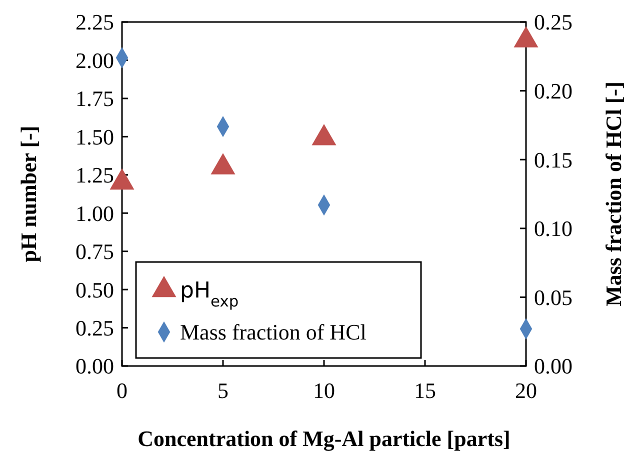 The width and height of the screenshot is (633, 452). Describe the element at coordinates (553, 366) in the screenshot. I see `y2-tick-label: 0.00` at that location.